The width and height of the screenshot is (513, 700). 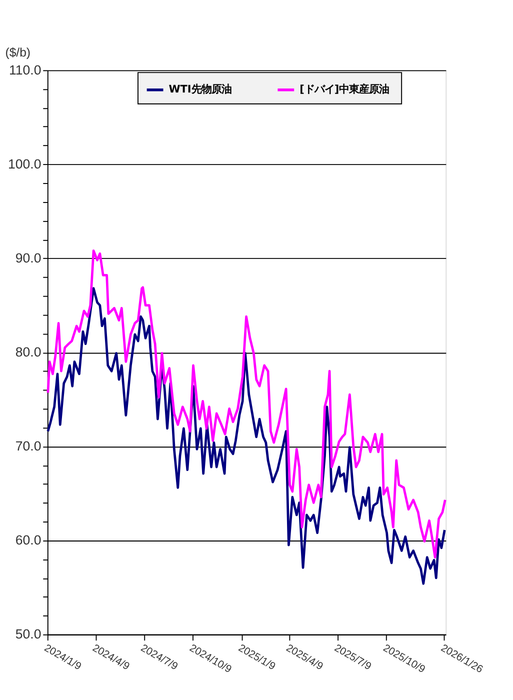 What do you see at coordinates (345, 90) in the screenshot?
I see `legend-label: [ドバイ]中東産原油` at bounding box center [345, 90].